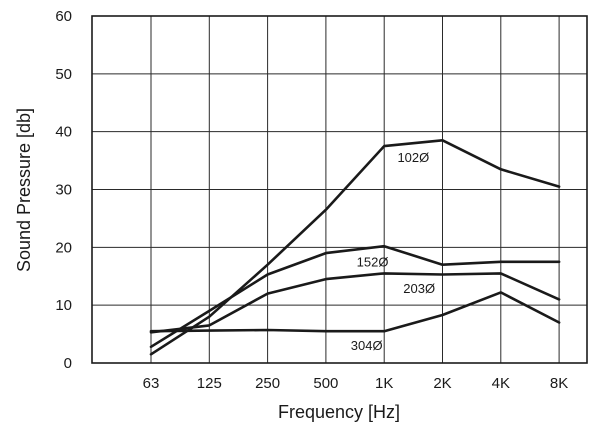 The height and width of the screenshot is (426, 616). What do you see at coordinates (63, 74) in the screenshot?
I see `y-tick-label: 50` at bounding box center [63, 74].